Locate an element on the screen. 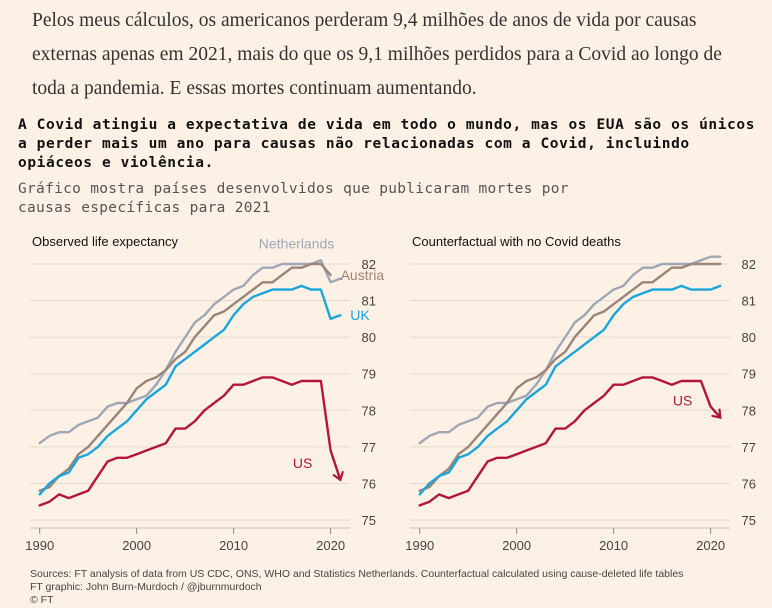 This screenshot has width=772, height=608. panel-title: Counterfactual with no Covid deaths is located at coordinates (516, 241).